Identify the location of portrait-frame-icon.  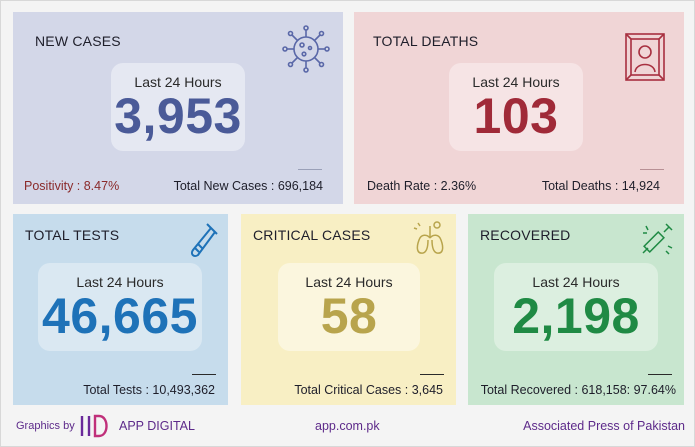
(646, 58).